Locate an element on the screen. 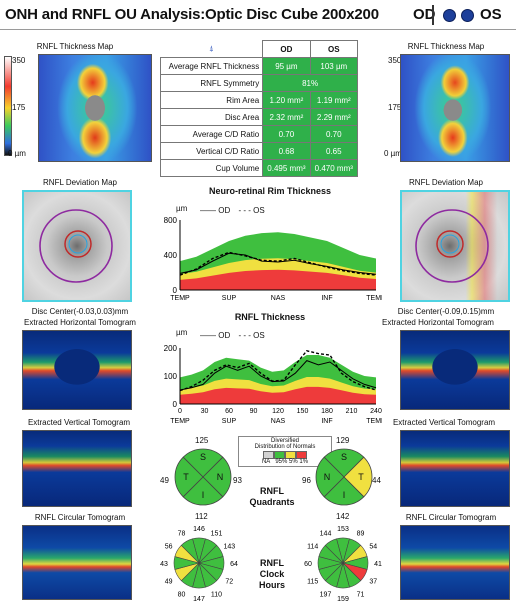 The width and height of the screenshot is (516, 606). row-symmetry-value: 81% is located at coordinates (310, 83).